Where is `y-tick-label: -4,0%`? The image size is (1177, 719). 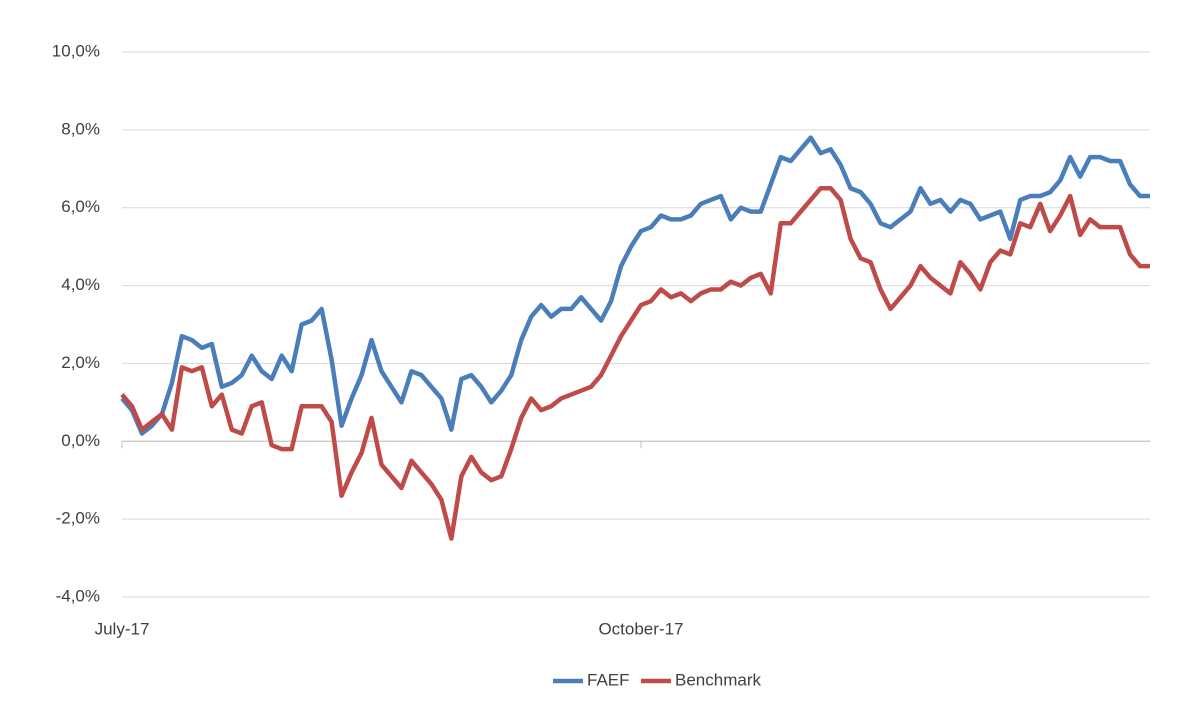
y-tick-label: -4,0% is located at coordinates (78, 595).